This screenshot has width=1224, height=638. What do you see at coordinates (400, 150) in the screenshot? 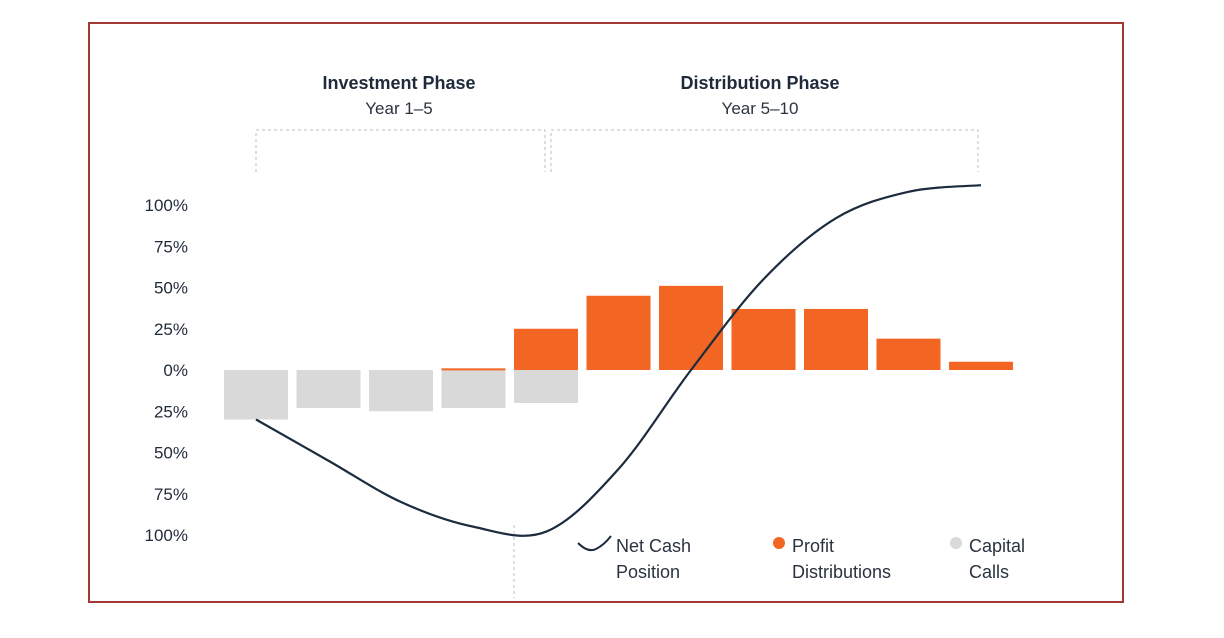
I see `investment-phase-bracket` at bounding box center [400, 150].